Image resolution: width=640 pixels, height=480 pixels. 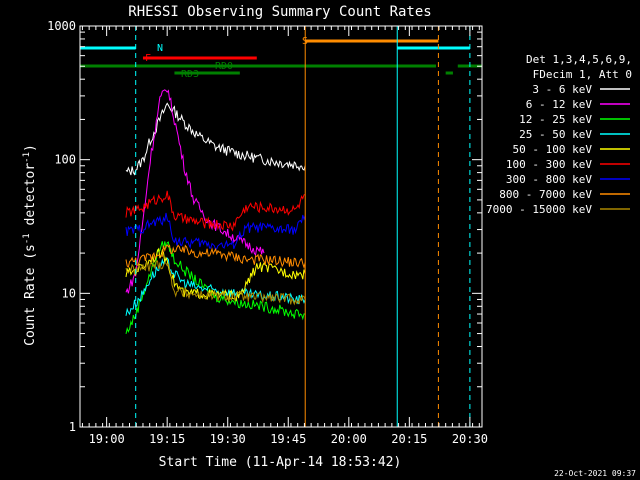 I want to click on y-axis-label-sup1: -1, so click(x=27, y=238).